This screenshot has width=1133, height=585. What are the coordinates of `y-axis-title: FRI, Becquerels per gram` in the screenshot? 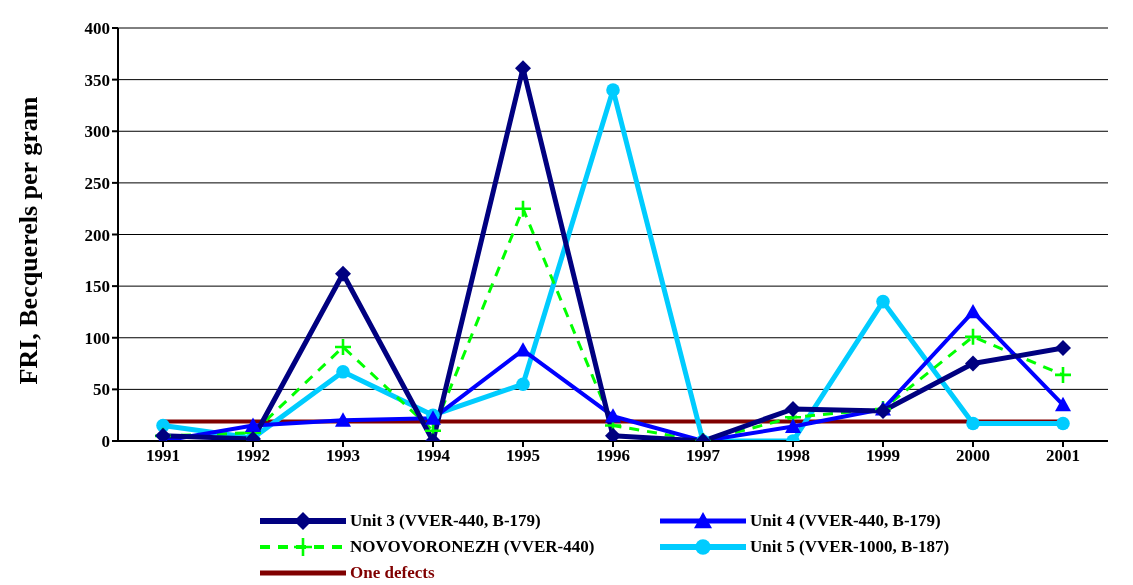 It's located at (29, 240).